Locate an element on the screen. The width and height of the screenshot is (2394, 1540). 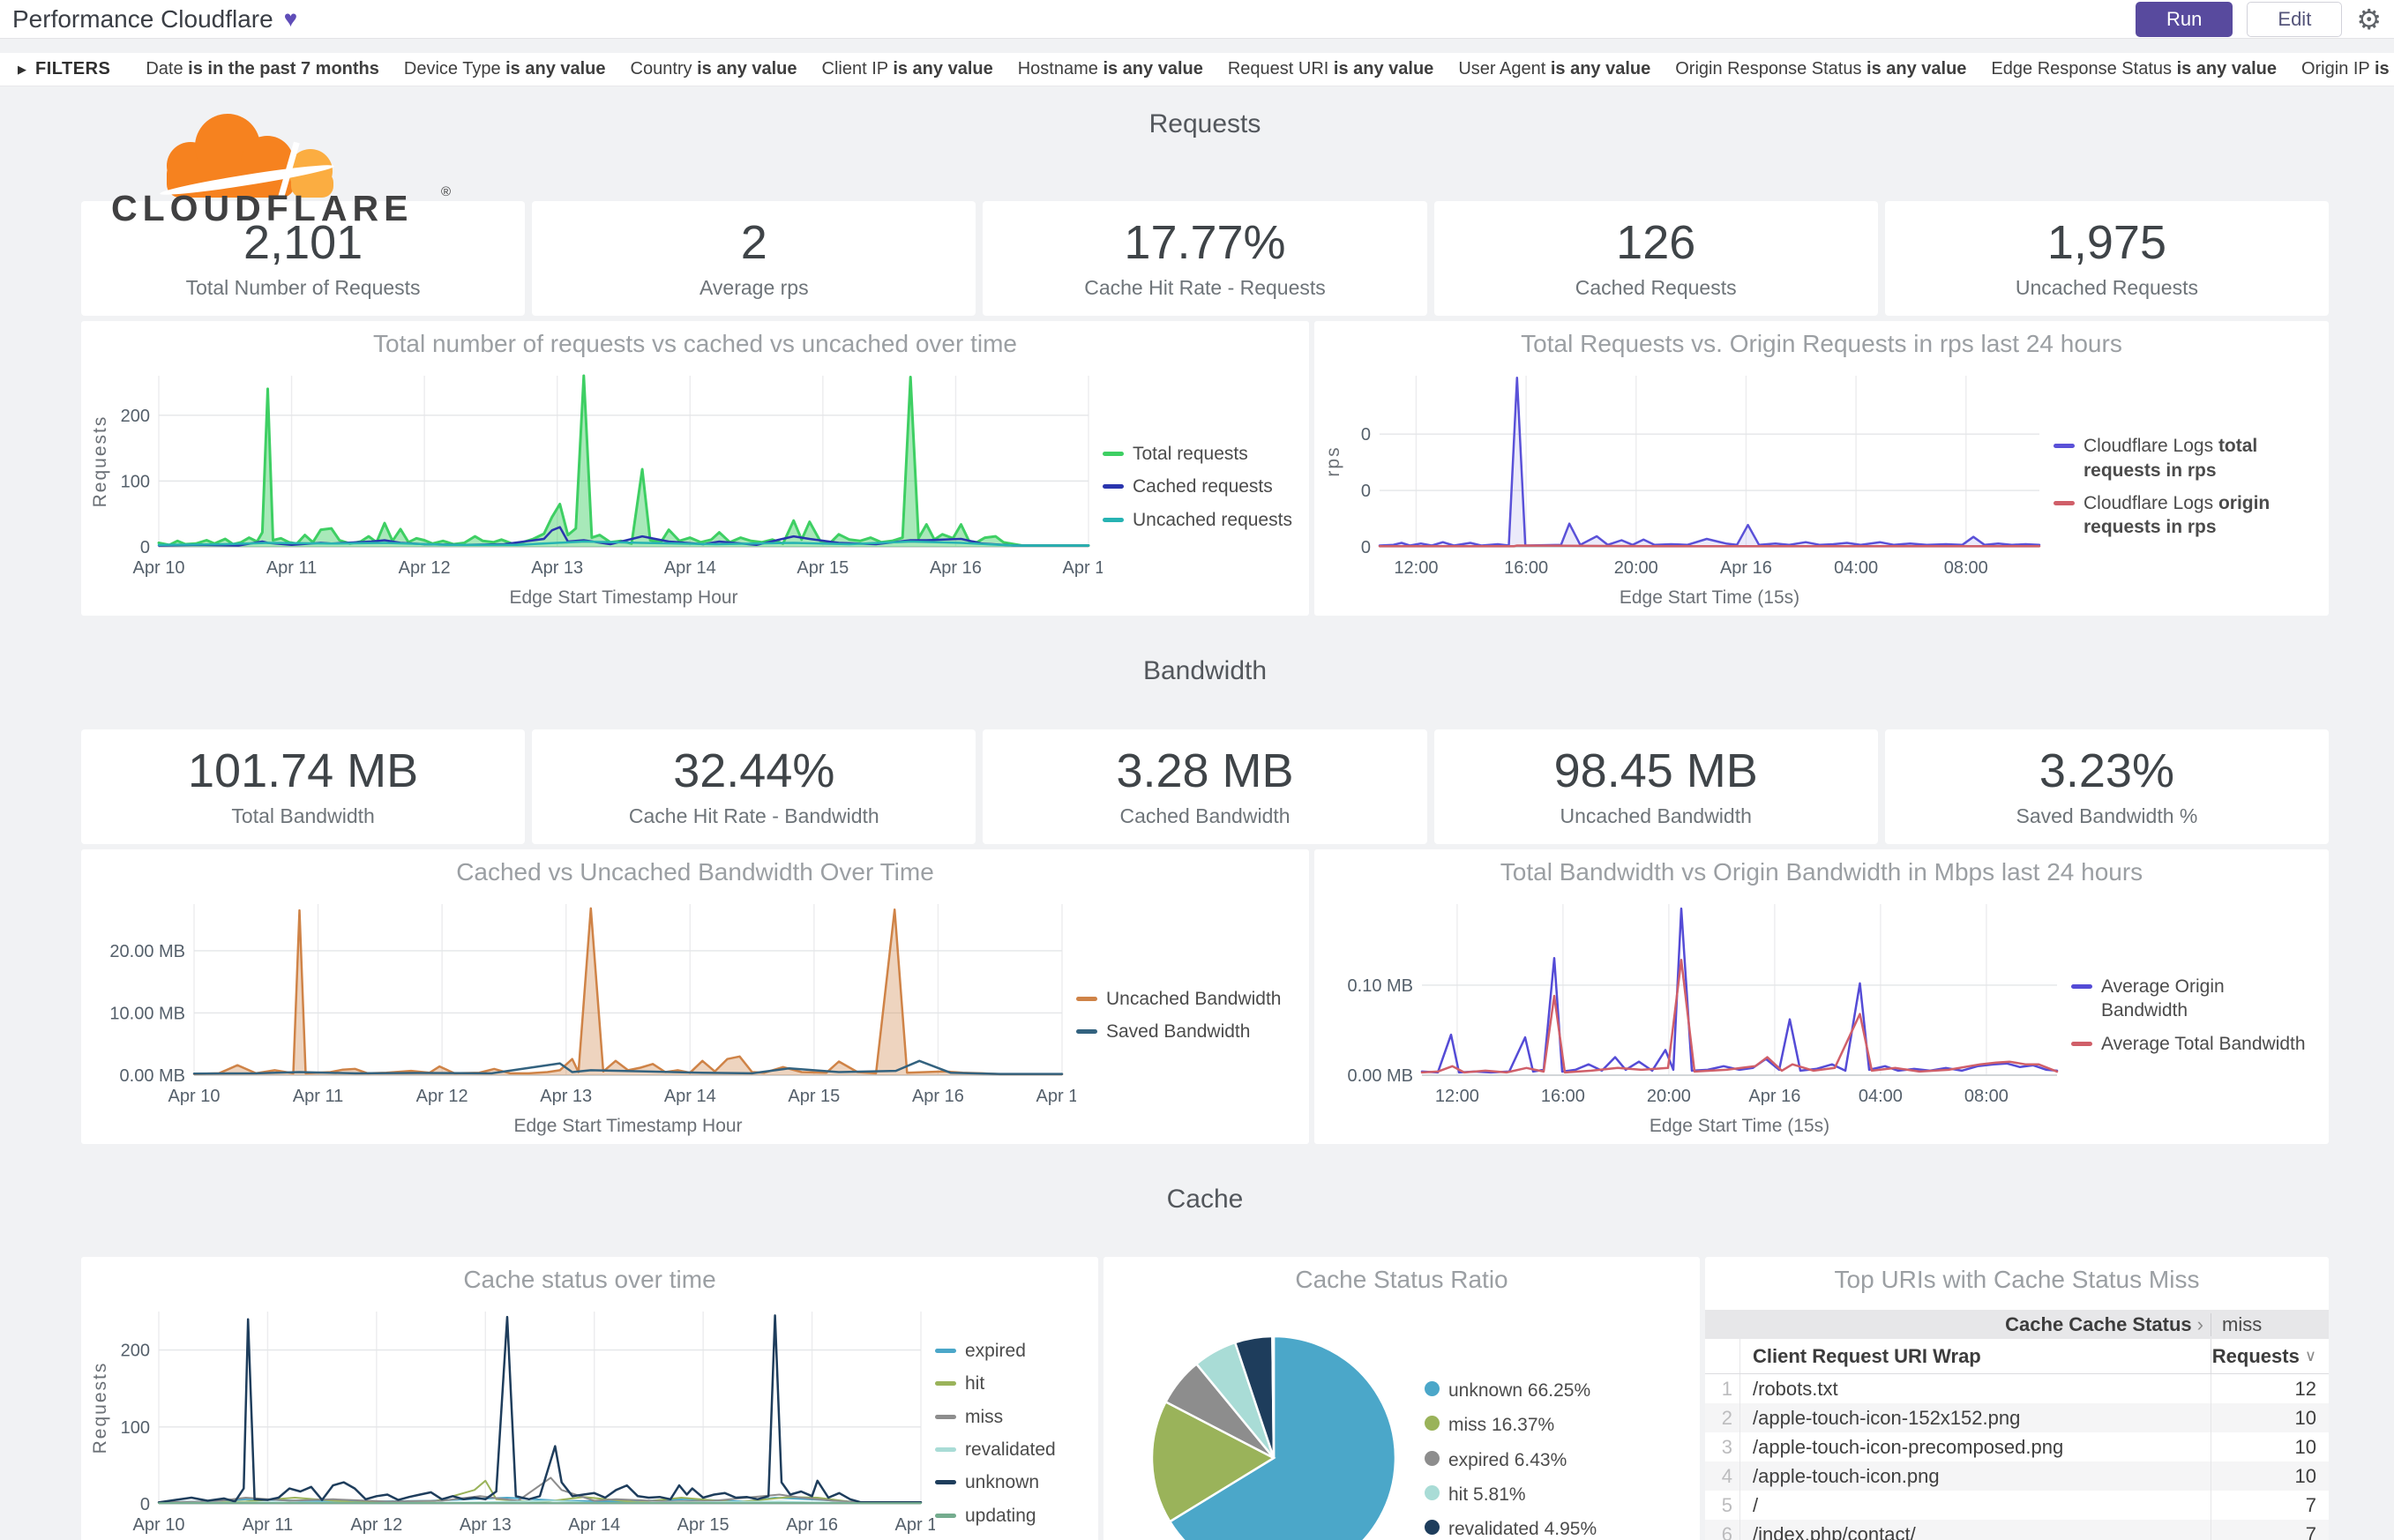
legend-item: Cached requests is located at coordinates (1197, 486).